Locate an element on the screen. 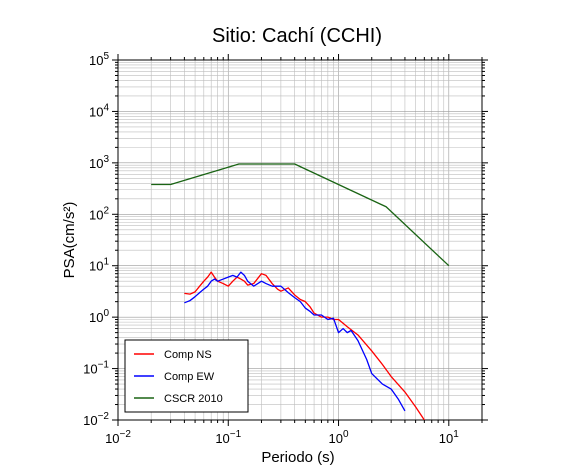 Image resolution: width=586 pixels, height=475 pixels. legend: Comp NS Comp EW CSCR 2010 is located at coordinates (186, 376).